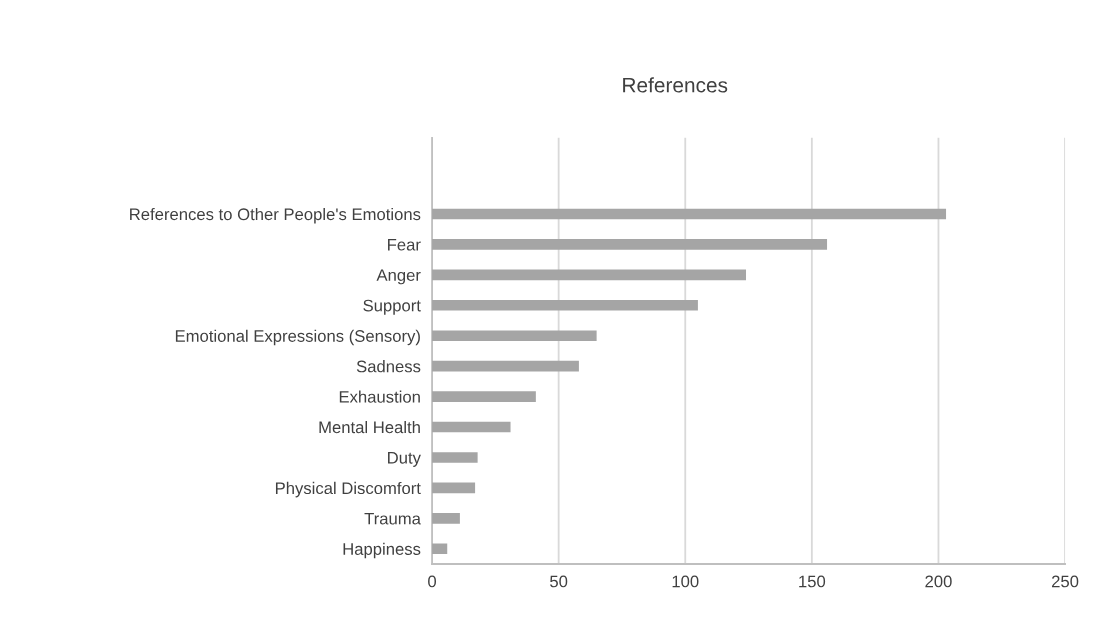 The image size is (1103, 621). I want to click on y-tick-label: Emotional Expressions (Sensory), so click(297, 337).